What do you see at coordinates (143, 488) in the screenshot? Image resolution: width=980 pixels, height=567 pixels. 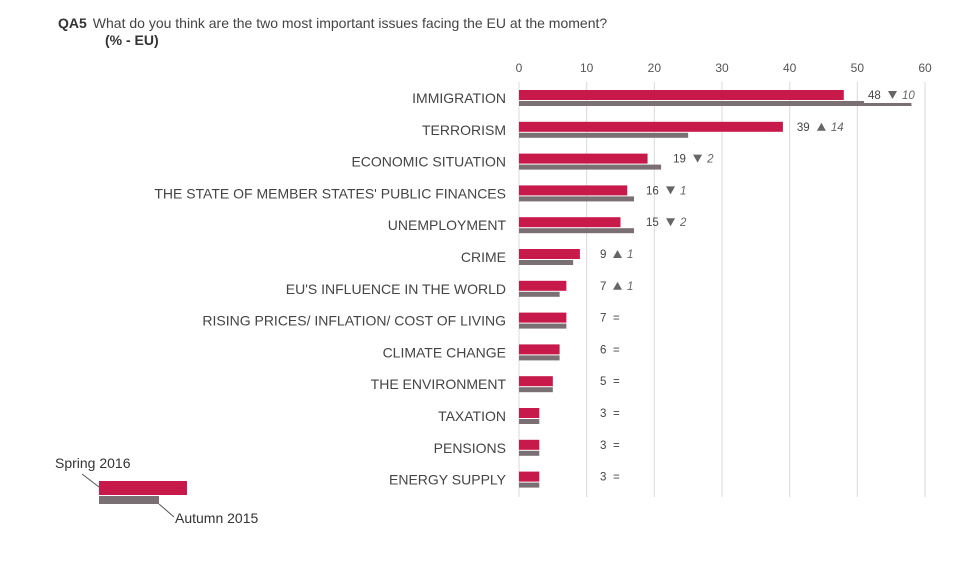 I see `legend-swatch-spring-2016` at bounding box center [143, 488].